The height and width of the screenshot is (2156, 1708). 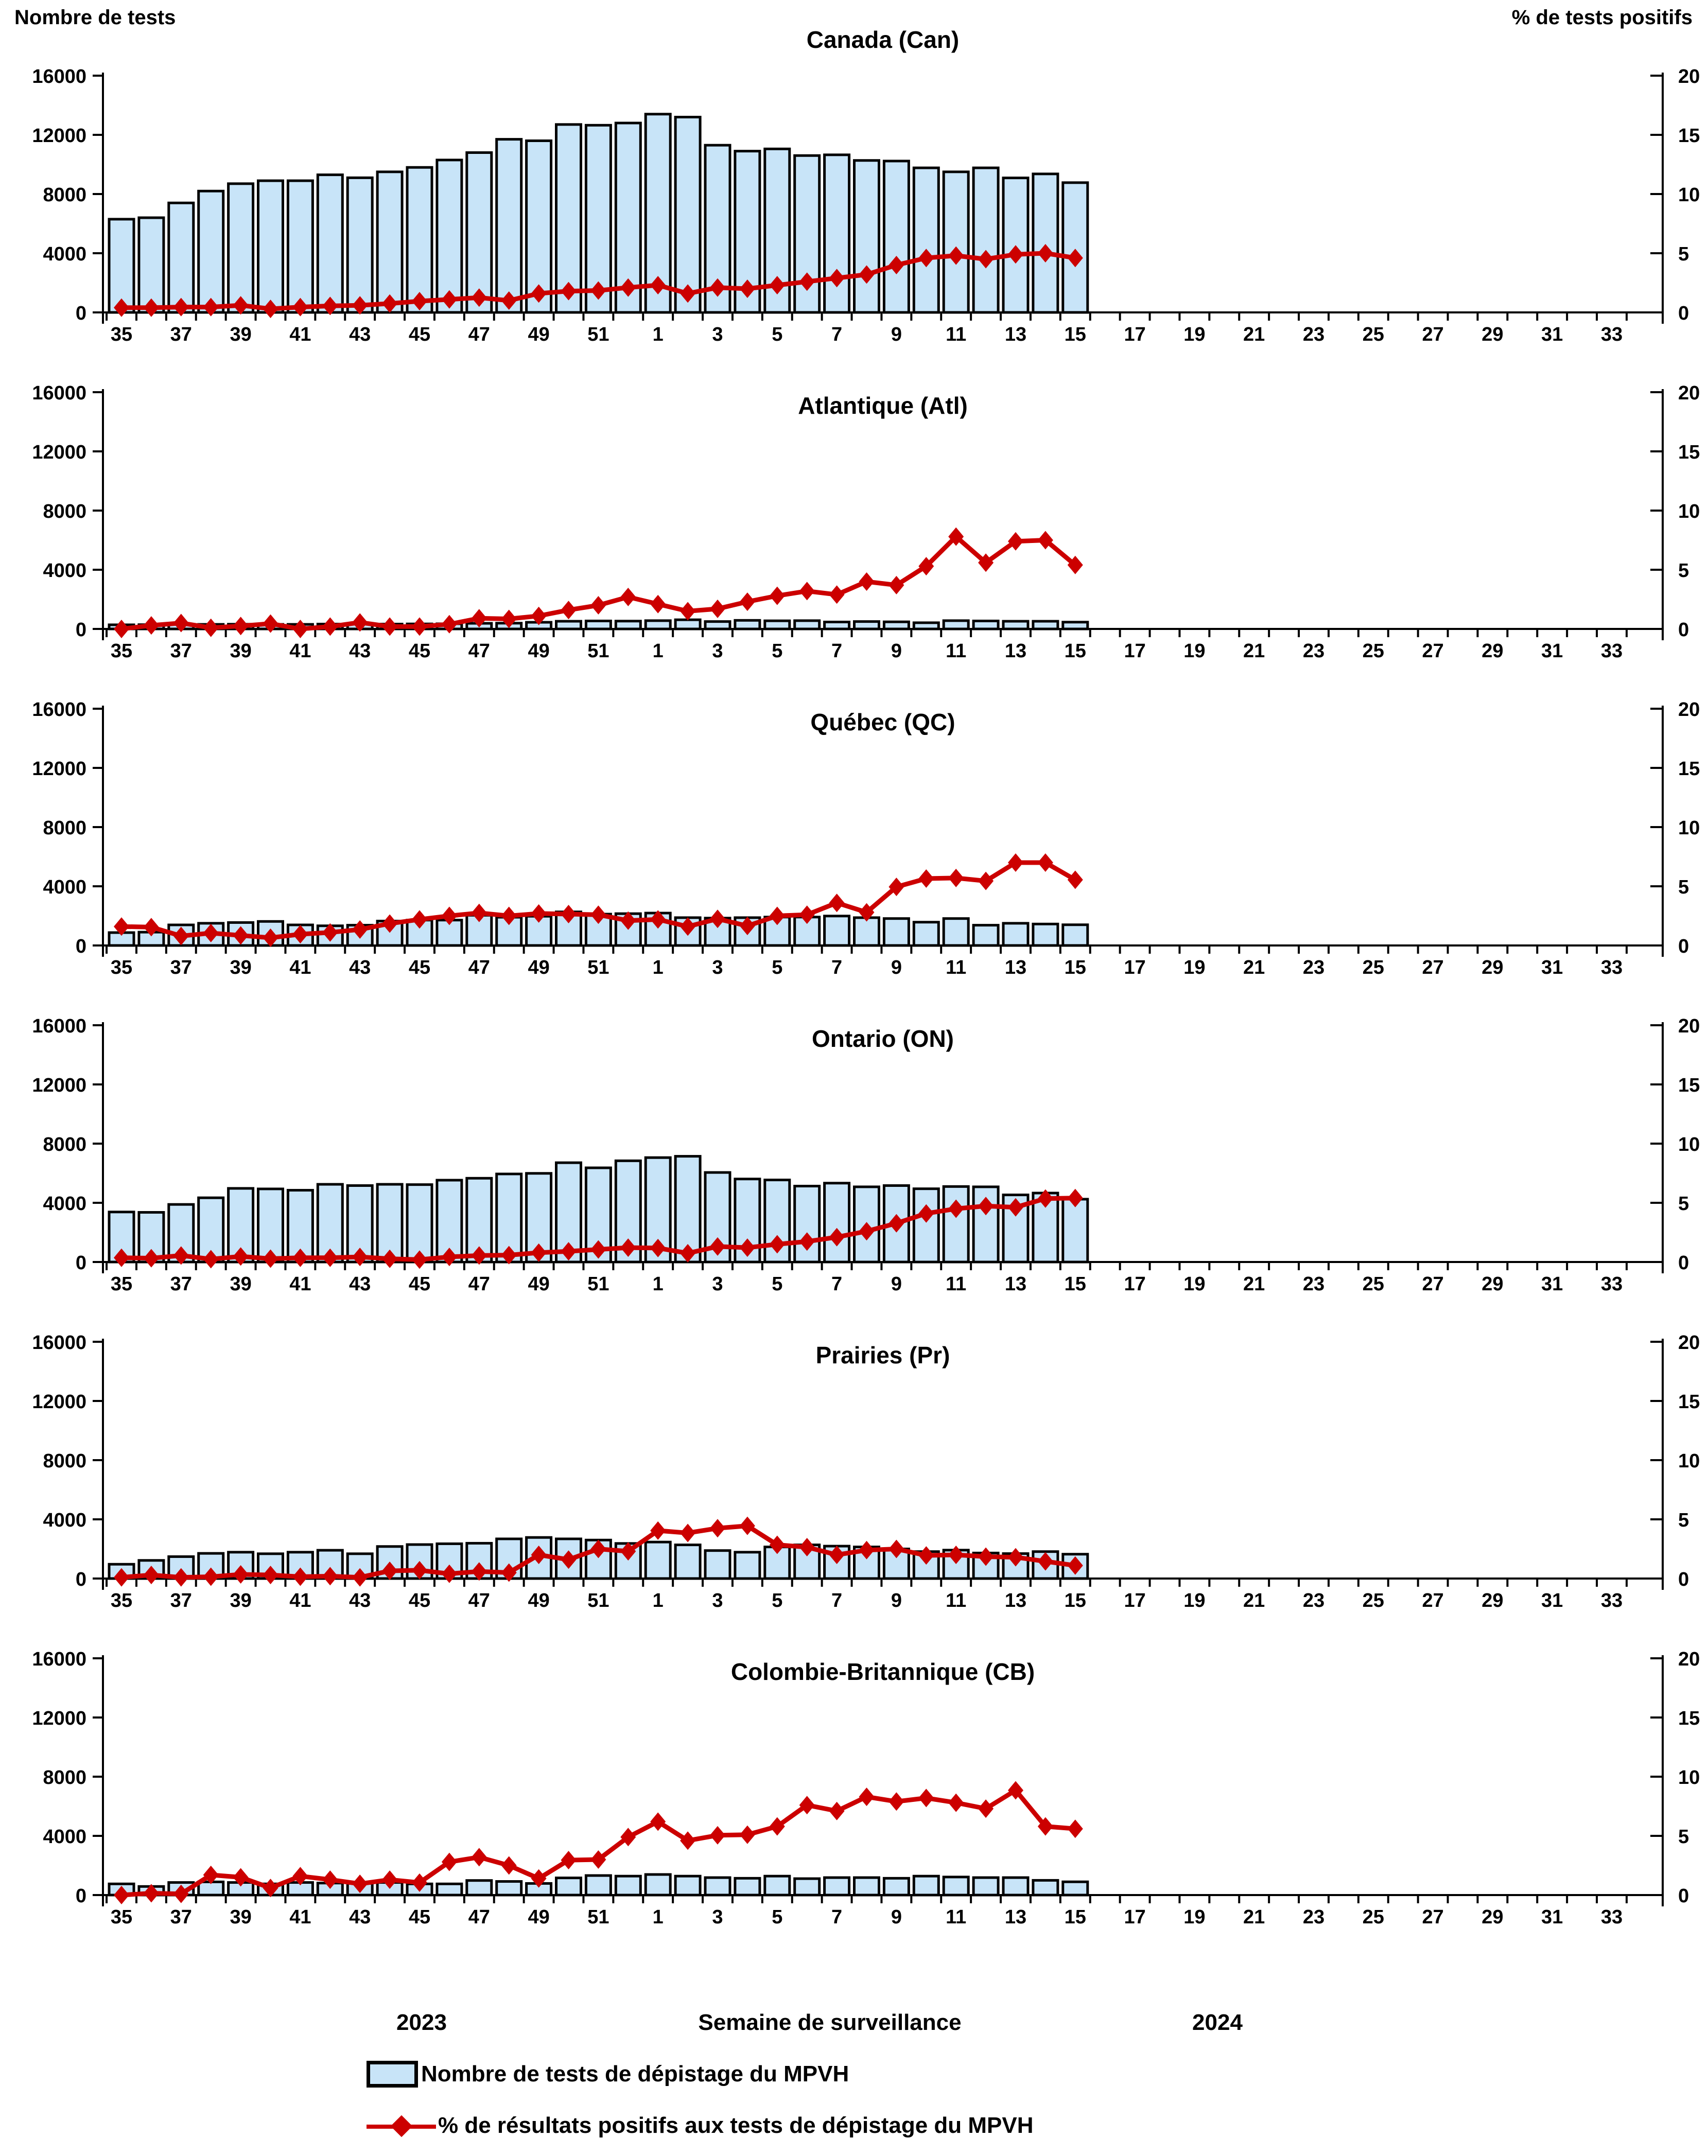 What do you see at coordinates (635, 2074) in the screenshot?
I see `legend-label-tests: Nombre de tests de dépistage du MPVH` at bounding box center [635, 2074].